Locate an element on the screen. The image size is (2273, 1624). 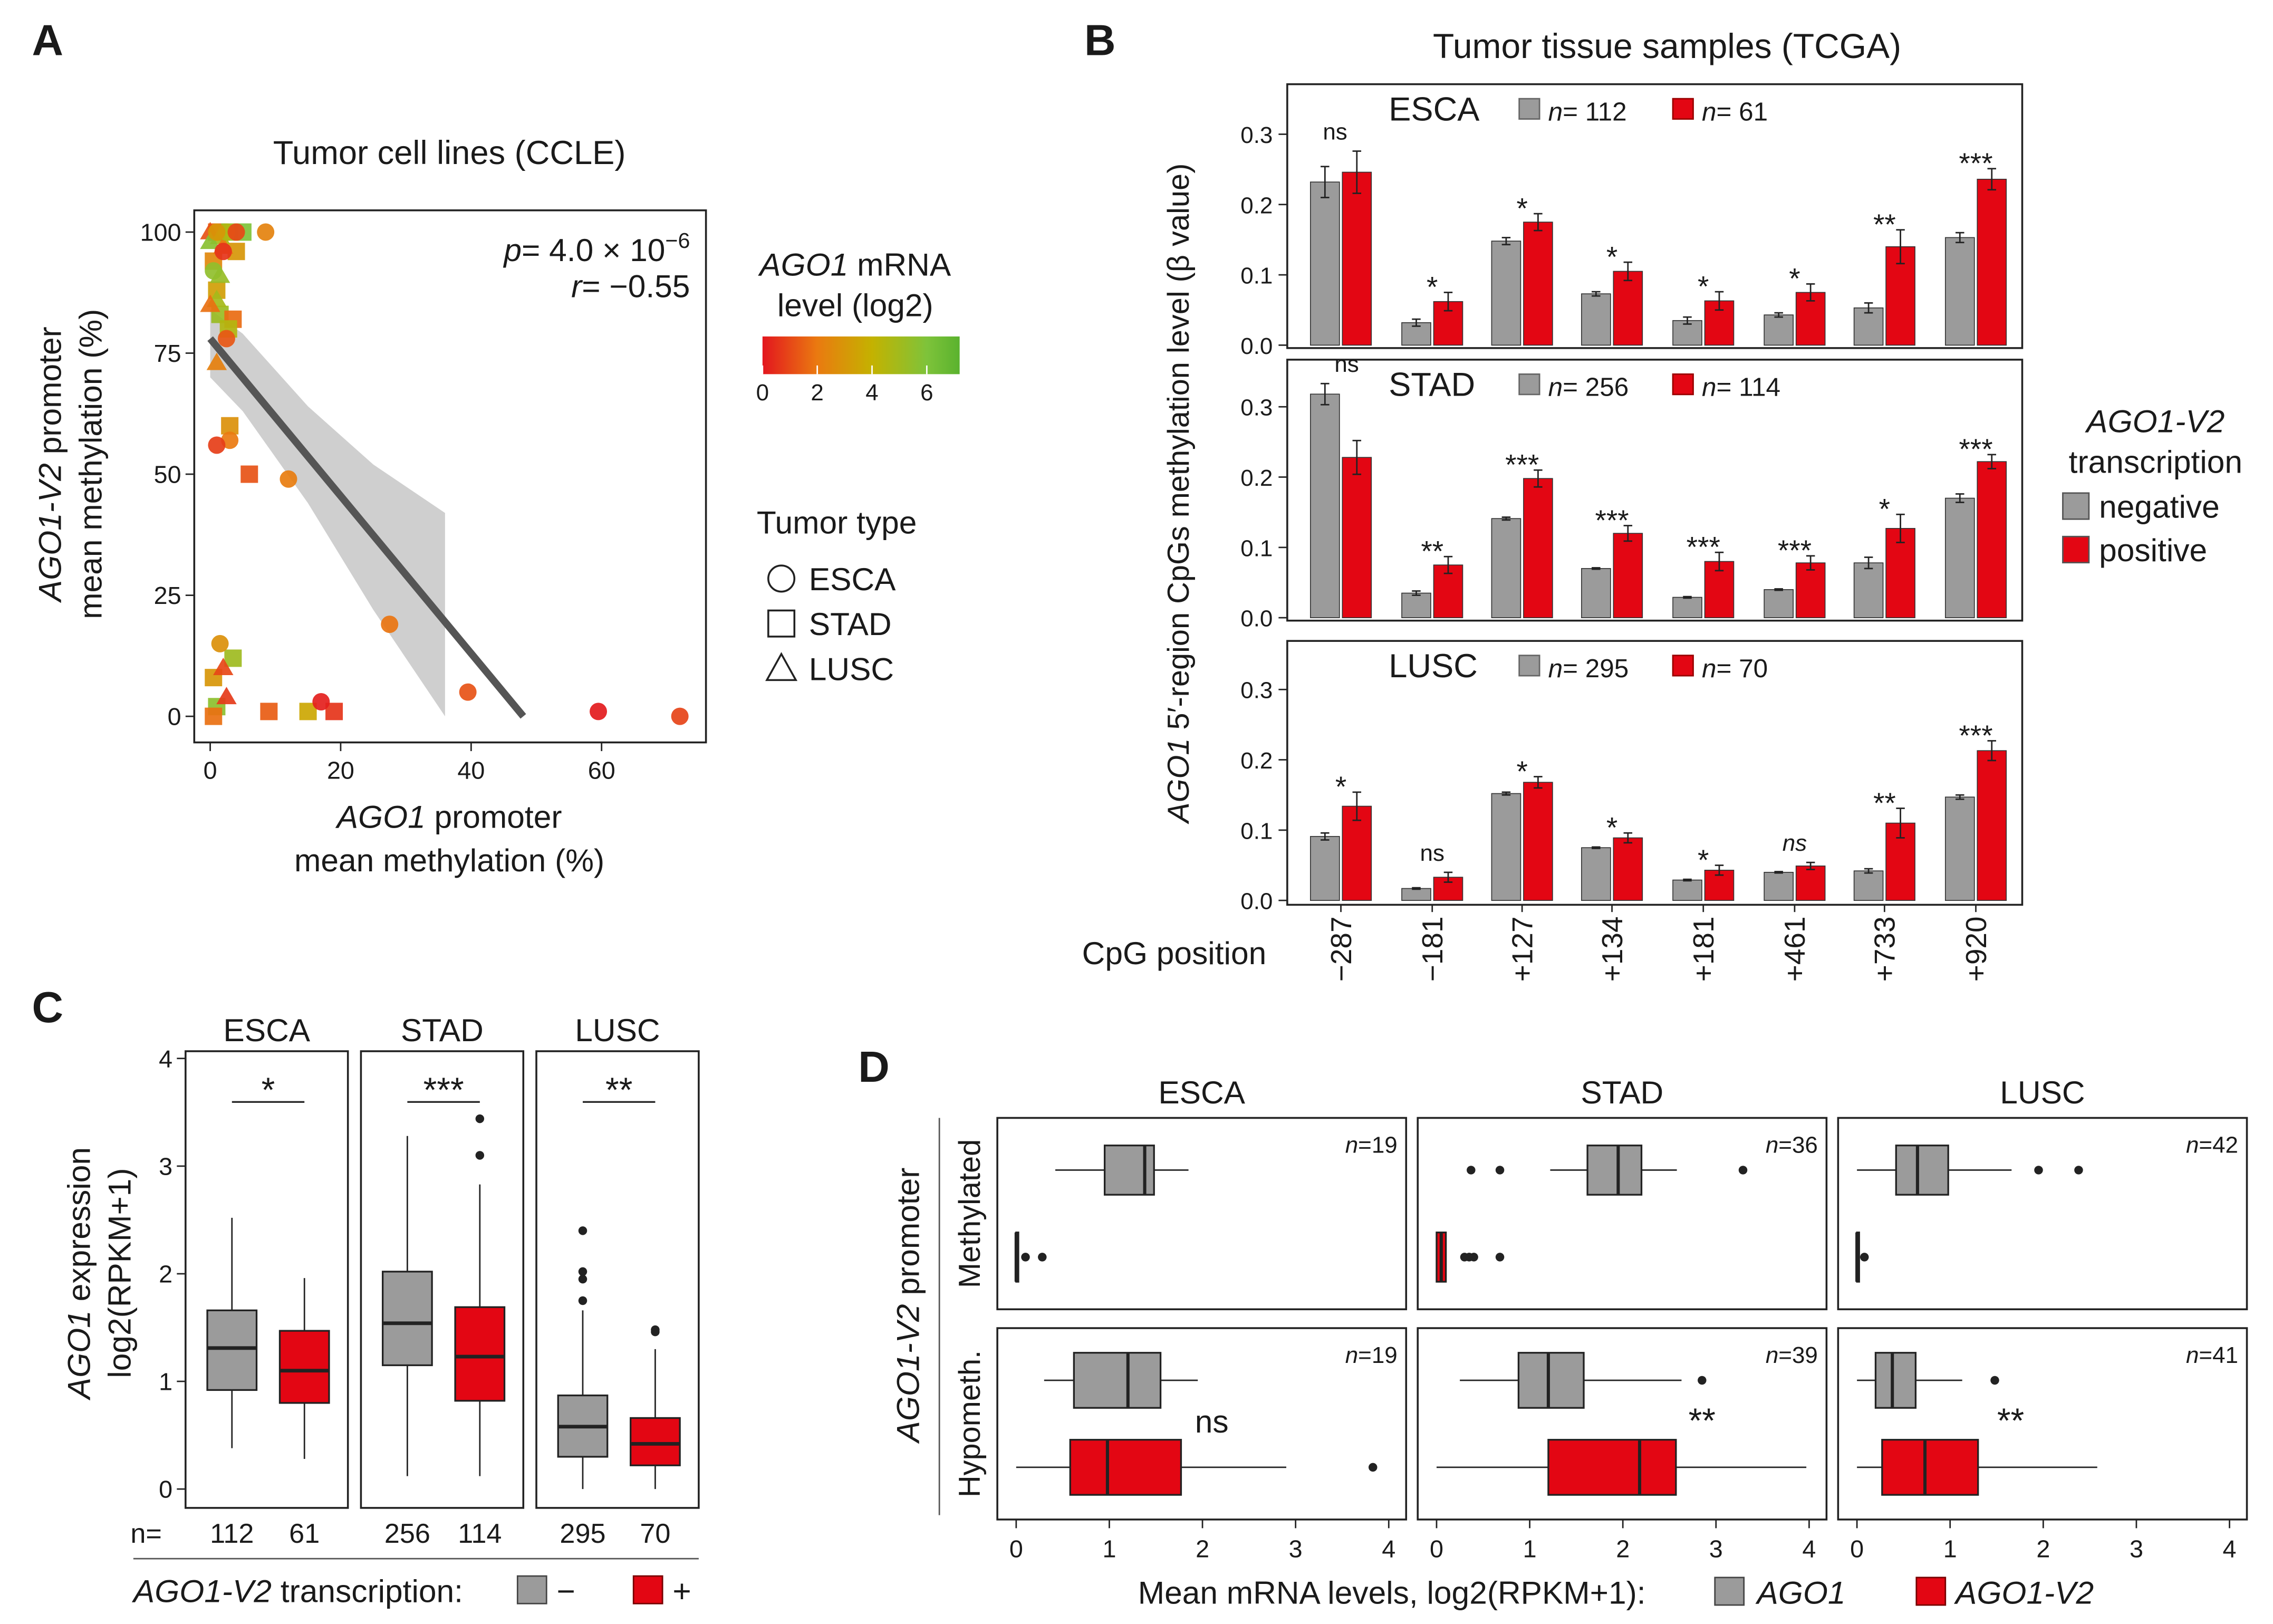
n-label-italic: n is located at coordinates (1351, 1145).